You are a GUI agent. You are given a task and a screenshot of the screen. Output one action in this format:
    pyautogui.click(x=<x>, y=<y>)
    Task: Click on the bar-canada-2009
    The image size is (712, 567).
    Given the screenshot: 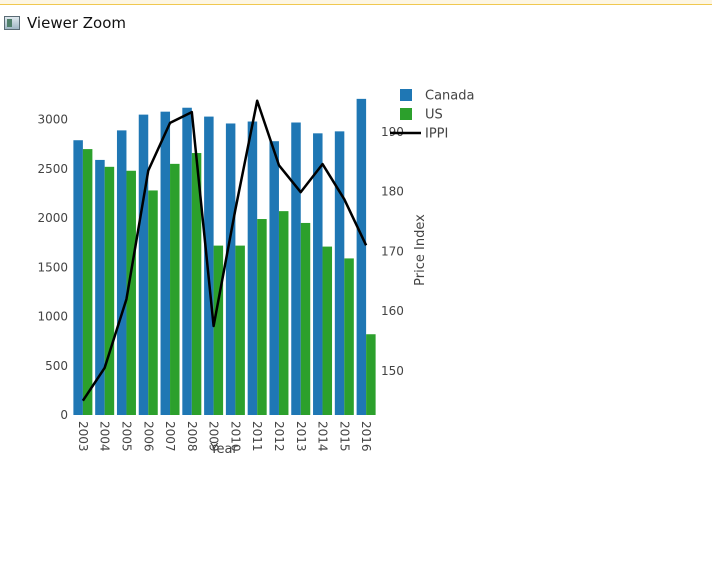 What is the action you would take?
    pyautogui.click(x=209, y=265)
    